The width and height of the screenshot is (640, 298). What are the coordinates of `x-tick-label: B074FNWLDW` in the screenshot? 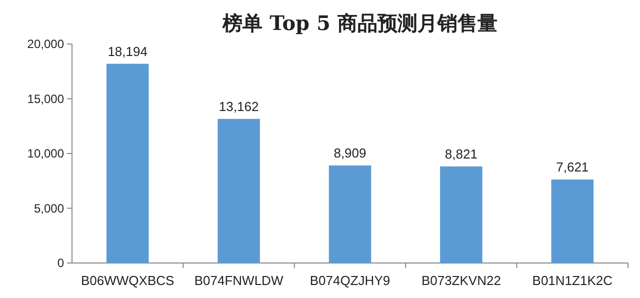 It's located at (239, 280).